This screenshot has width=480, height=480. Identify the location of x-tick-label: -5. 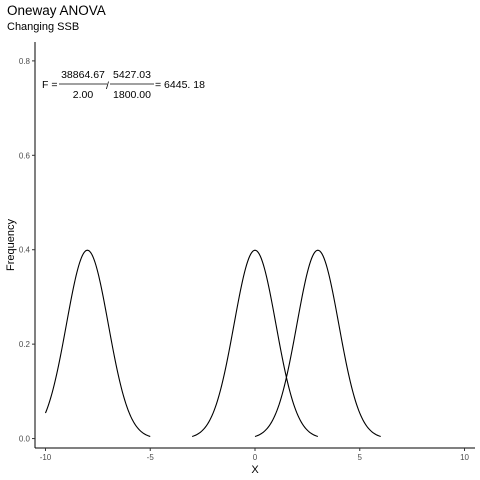
(151, 457).